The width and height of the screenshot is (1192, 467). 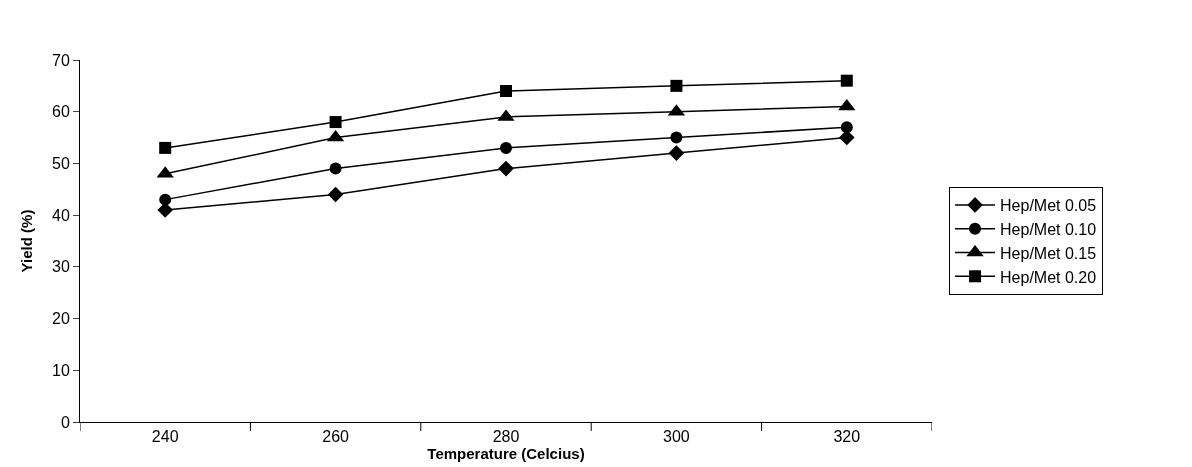 What do you see at coordinates (1048, 277) in the screenshot?
I see `legend-label: Hep/Met 0.20` at bounding box center [1048, 277].